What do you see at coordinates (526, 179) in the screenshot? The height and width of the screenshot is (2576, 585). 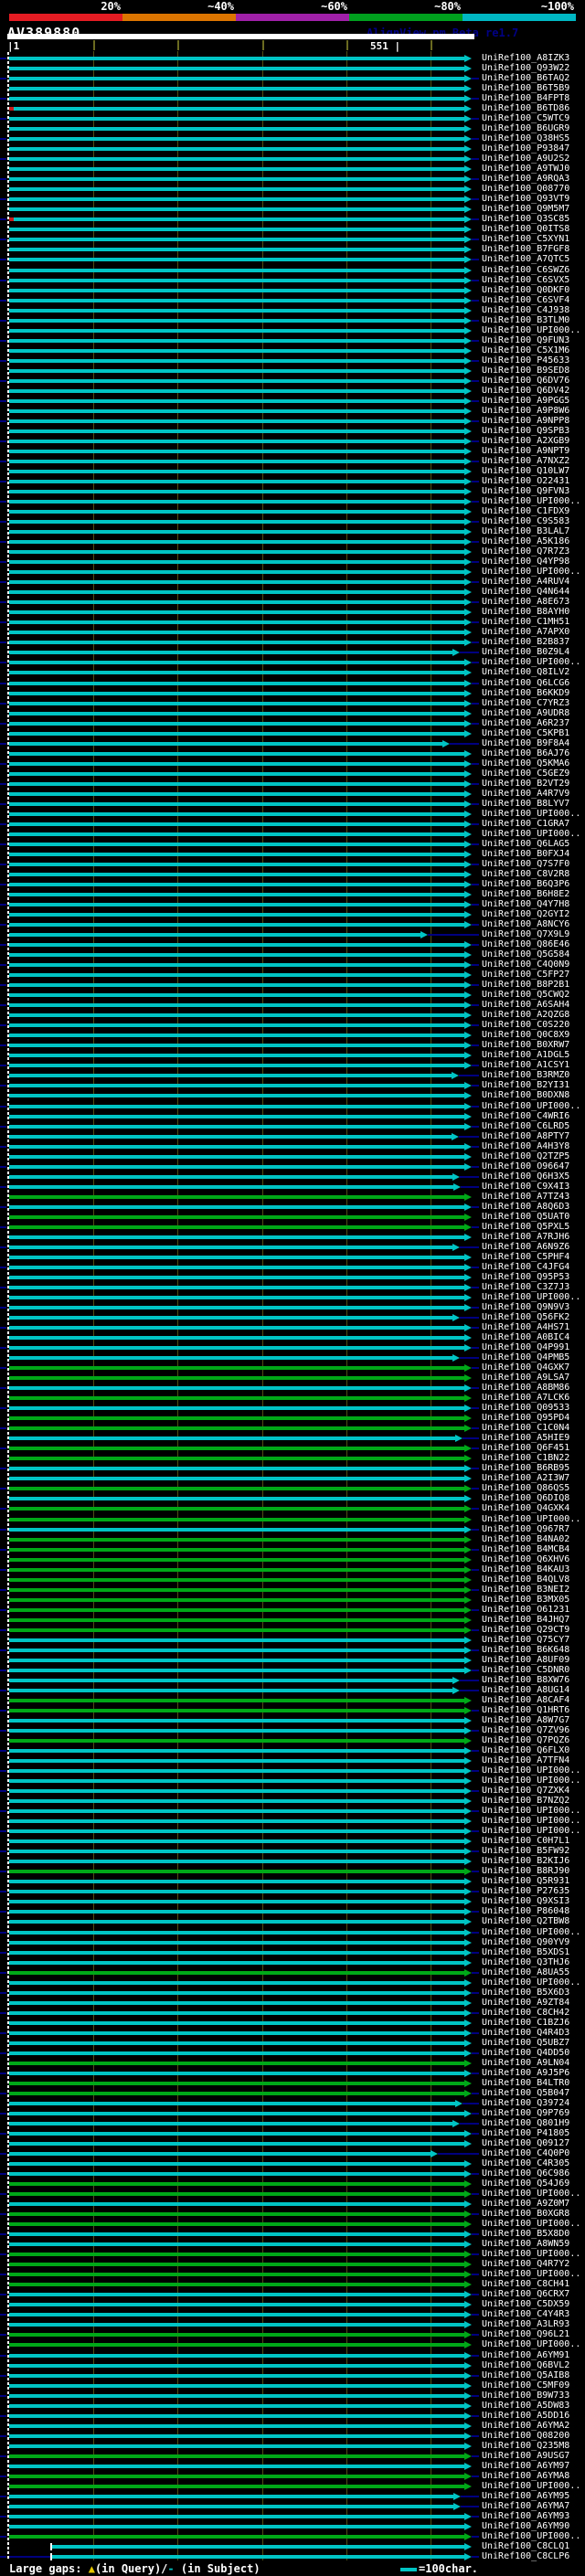 I see `row-label: UniRef100_A9RQA3` at bounding box center [526, 179].